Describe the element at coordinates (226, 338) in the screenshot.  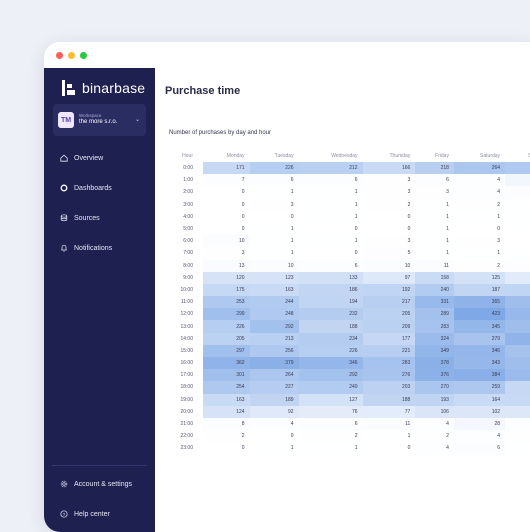
I see `heatmap-cell: 205` at that location.